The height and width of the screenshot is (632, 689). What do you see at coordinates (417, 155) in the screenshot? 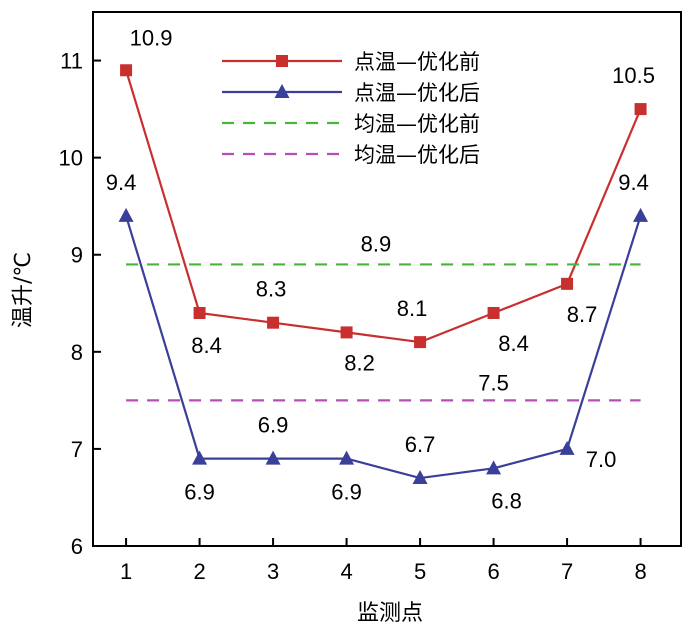
I see `legend-label-4: 均温—优化后` at bounding box center [417, 155].